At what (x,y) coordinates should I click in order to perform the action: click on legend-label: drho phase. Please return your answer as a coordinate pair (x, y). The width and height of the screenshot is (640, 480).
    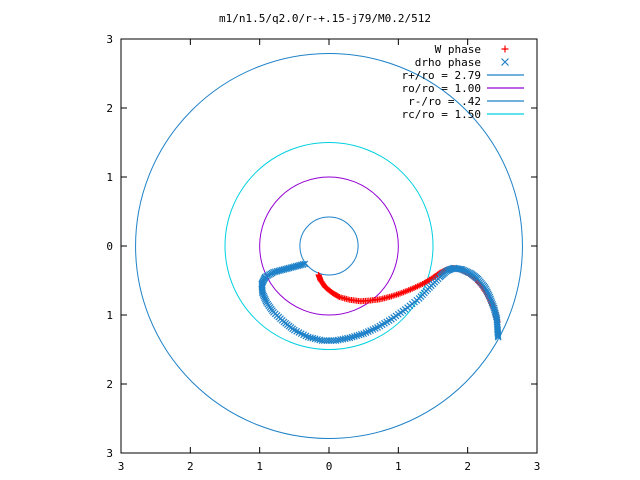
    Looking at the image, I should click on (448, 62).